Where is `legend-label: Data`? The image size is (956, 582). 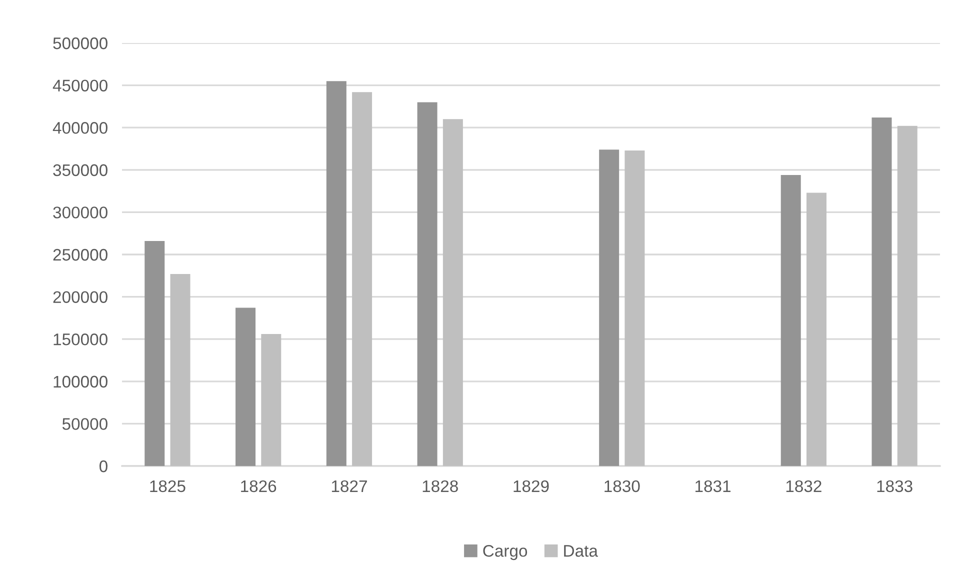 legend-label: Data is located at coordinates (581, 551).